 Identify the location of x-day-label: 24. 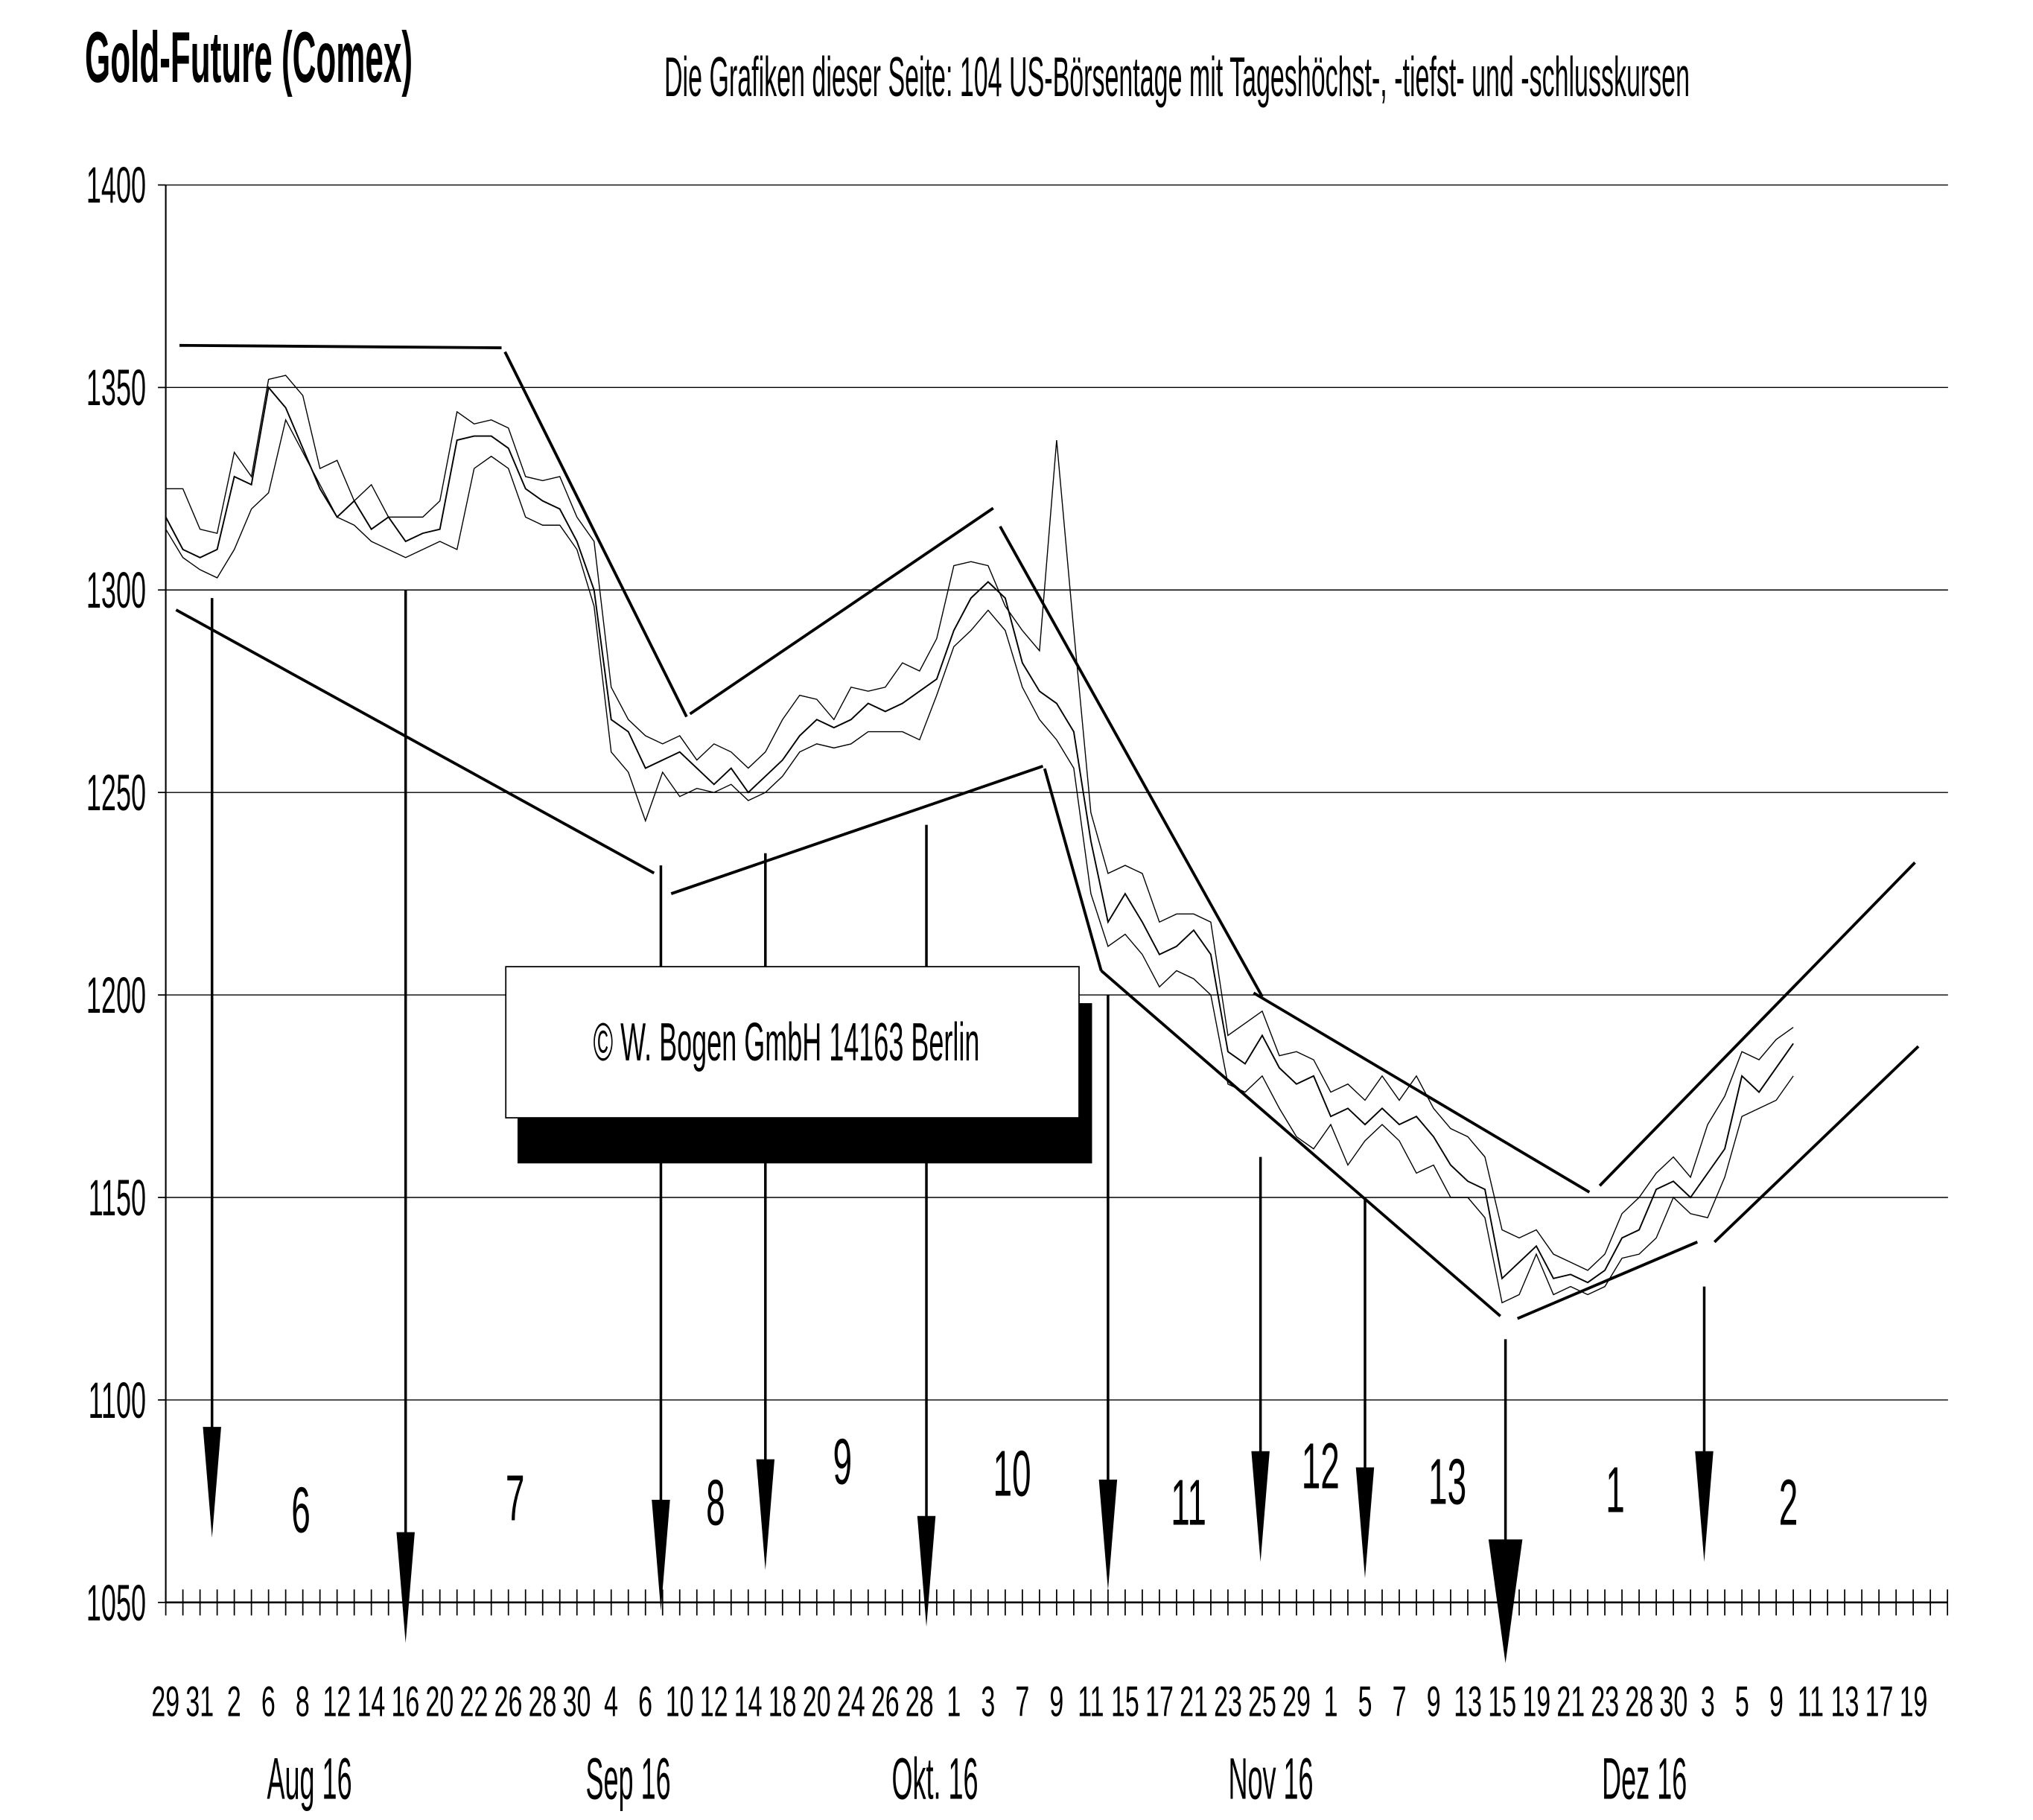
(850, 1702).